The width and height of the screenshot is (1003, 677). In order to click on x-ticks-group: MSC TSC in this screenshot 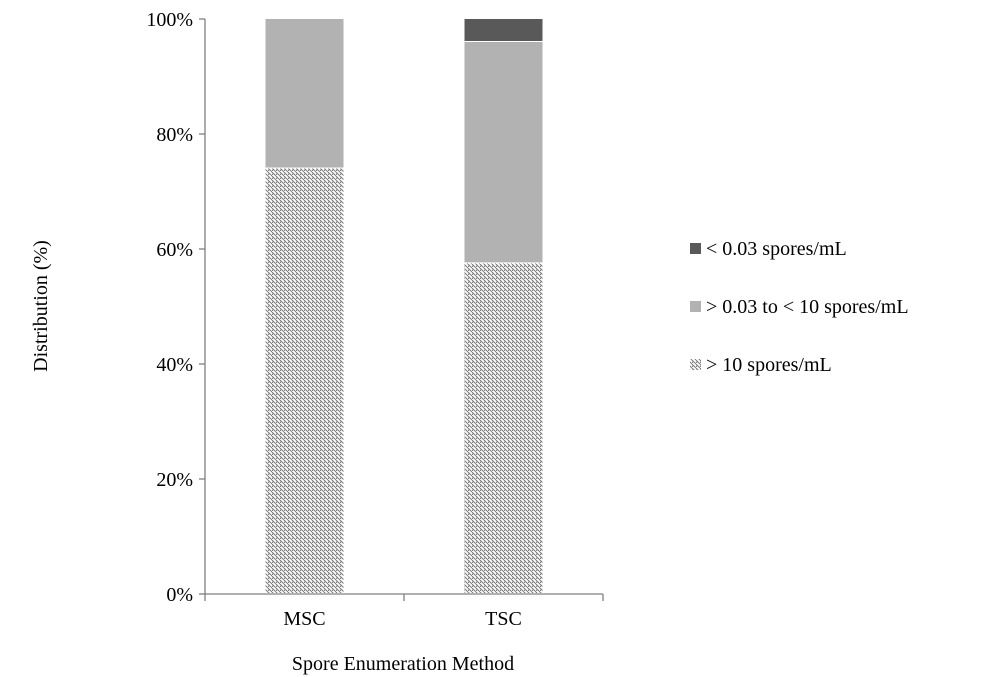, I will do `click(404, 612)`.